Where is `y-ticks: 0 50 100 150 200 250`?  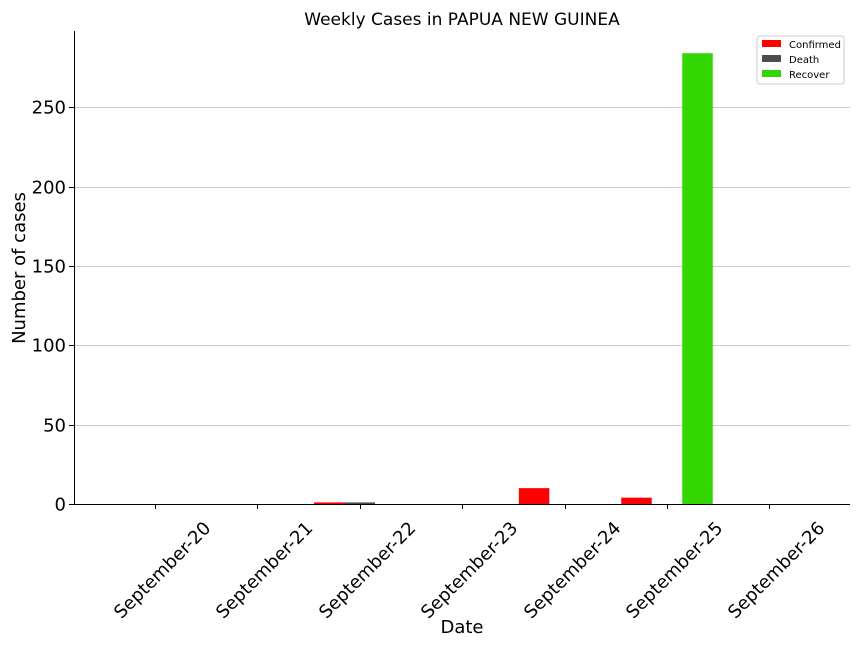 y-ticks: 0 50 100 150 200 250 is located at coordinates (53, 307).